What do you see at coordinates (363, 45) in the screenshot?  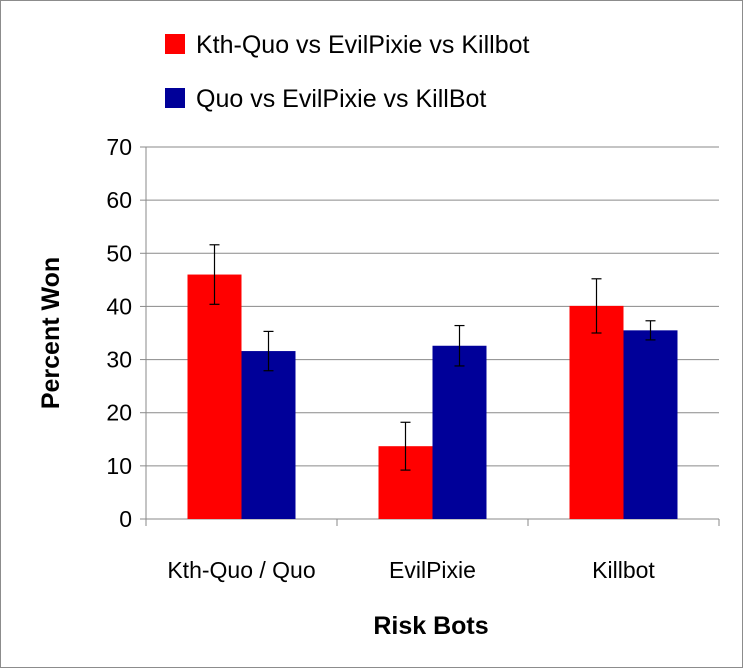 I see `legend-label: Kth-Quo vs EvilPixie vs Killbot` at bounding box center [363, 45].